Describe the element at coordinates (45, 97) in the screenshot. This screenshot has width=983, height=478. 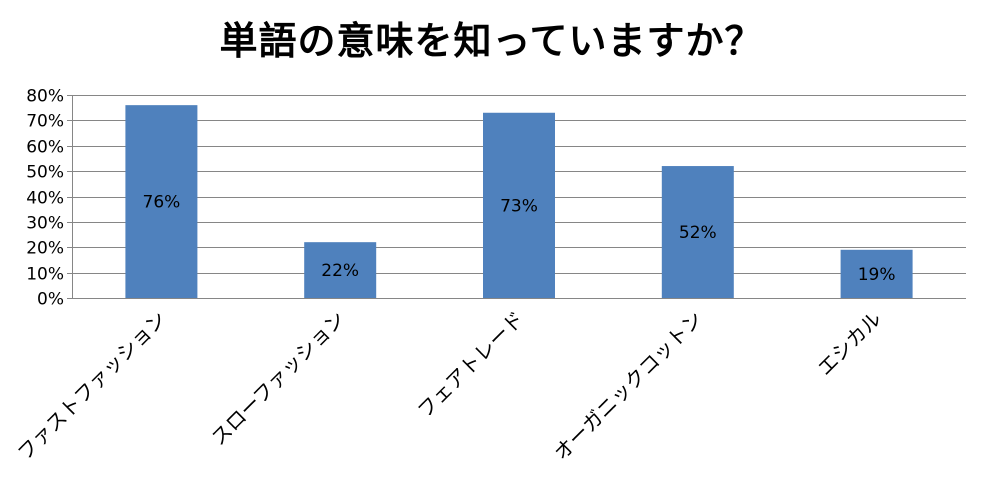
I see `y-tick-label: 80%` at that location.